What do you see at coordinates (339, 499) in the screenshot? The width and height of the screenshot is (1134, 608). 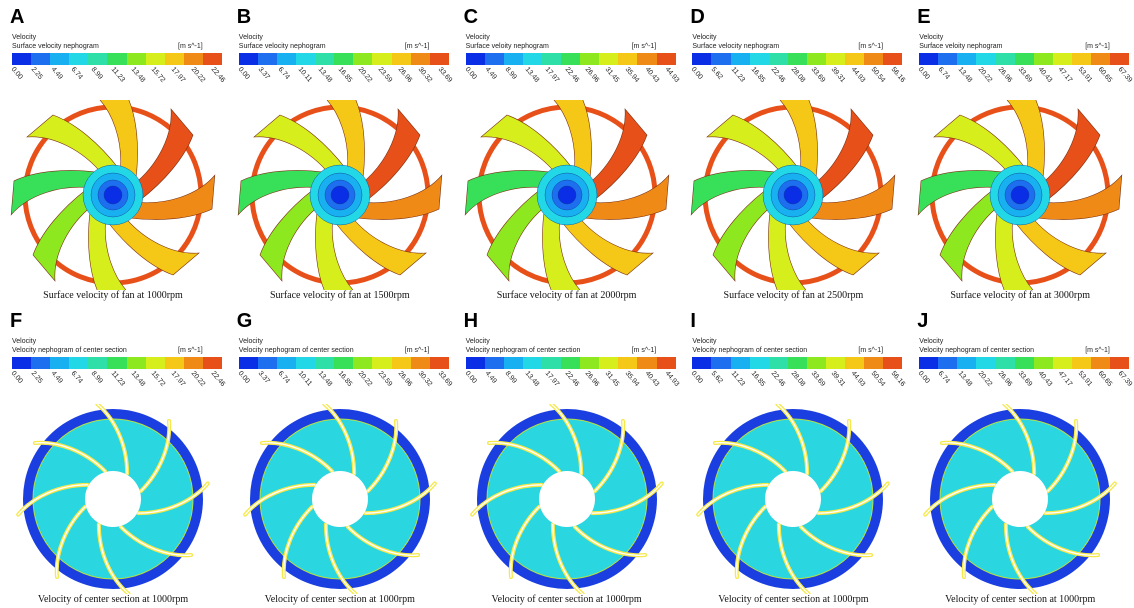 I see `section-hub-void` at bounding box center [339, 499].